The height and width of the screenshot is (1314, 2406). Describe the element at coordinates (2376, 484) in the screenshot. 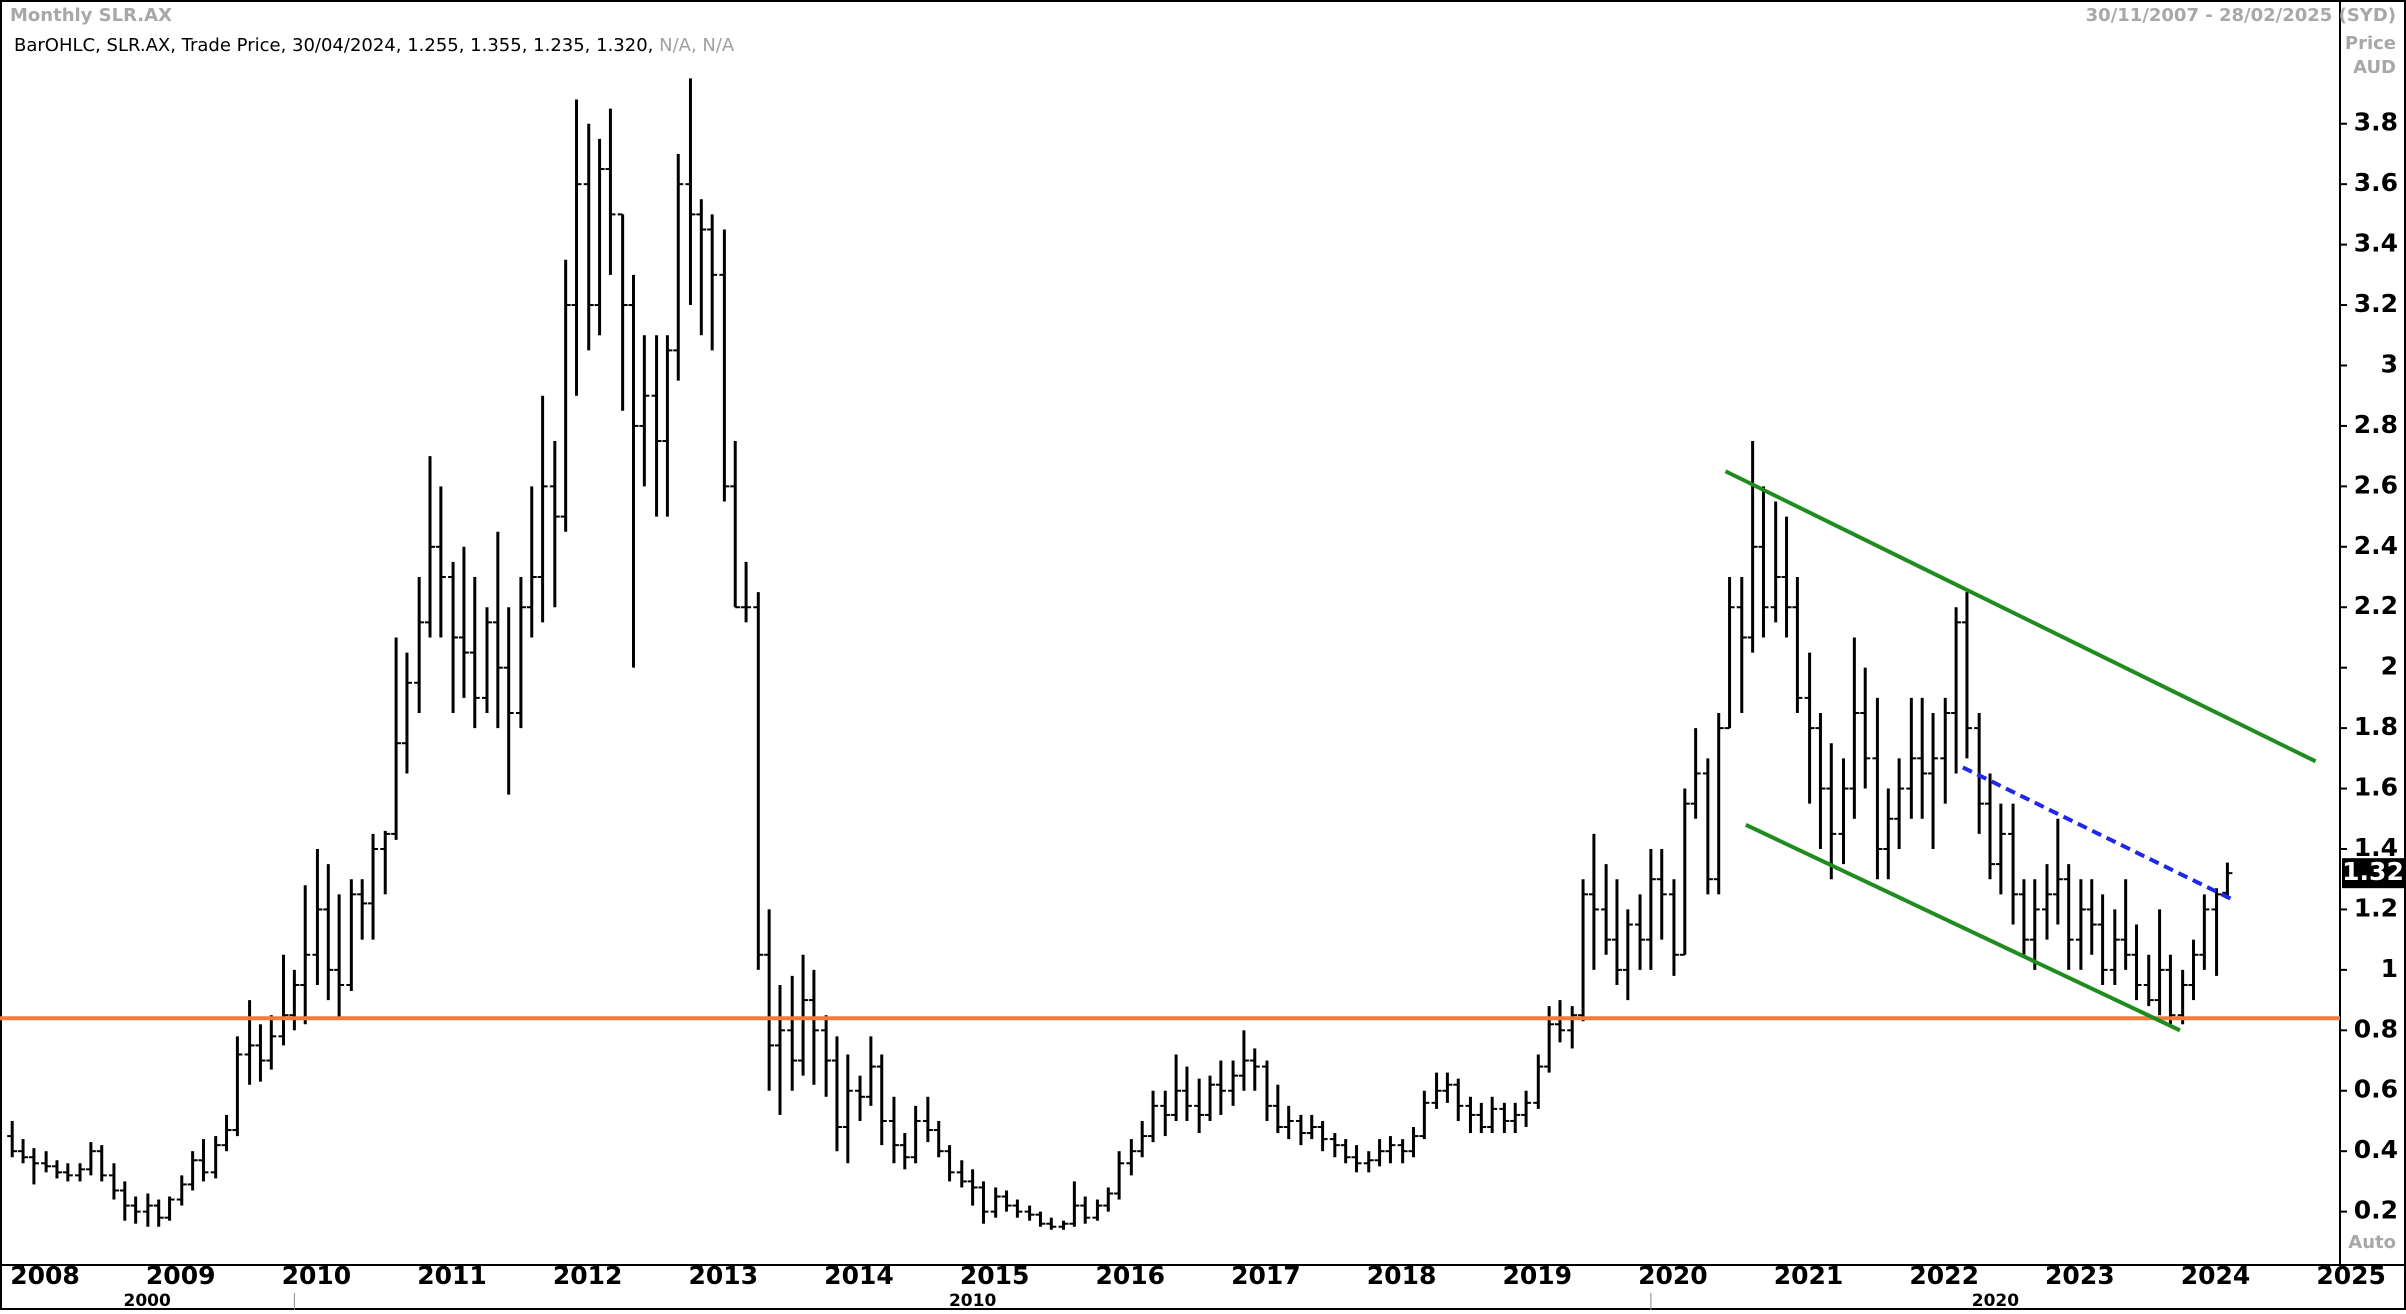

I see `y-tick-label: 2.6` at that location.